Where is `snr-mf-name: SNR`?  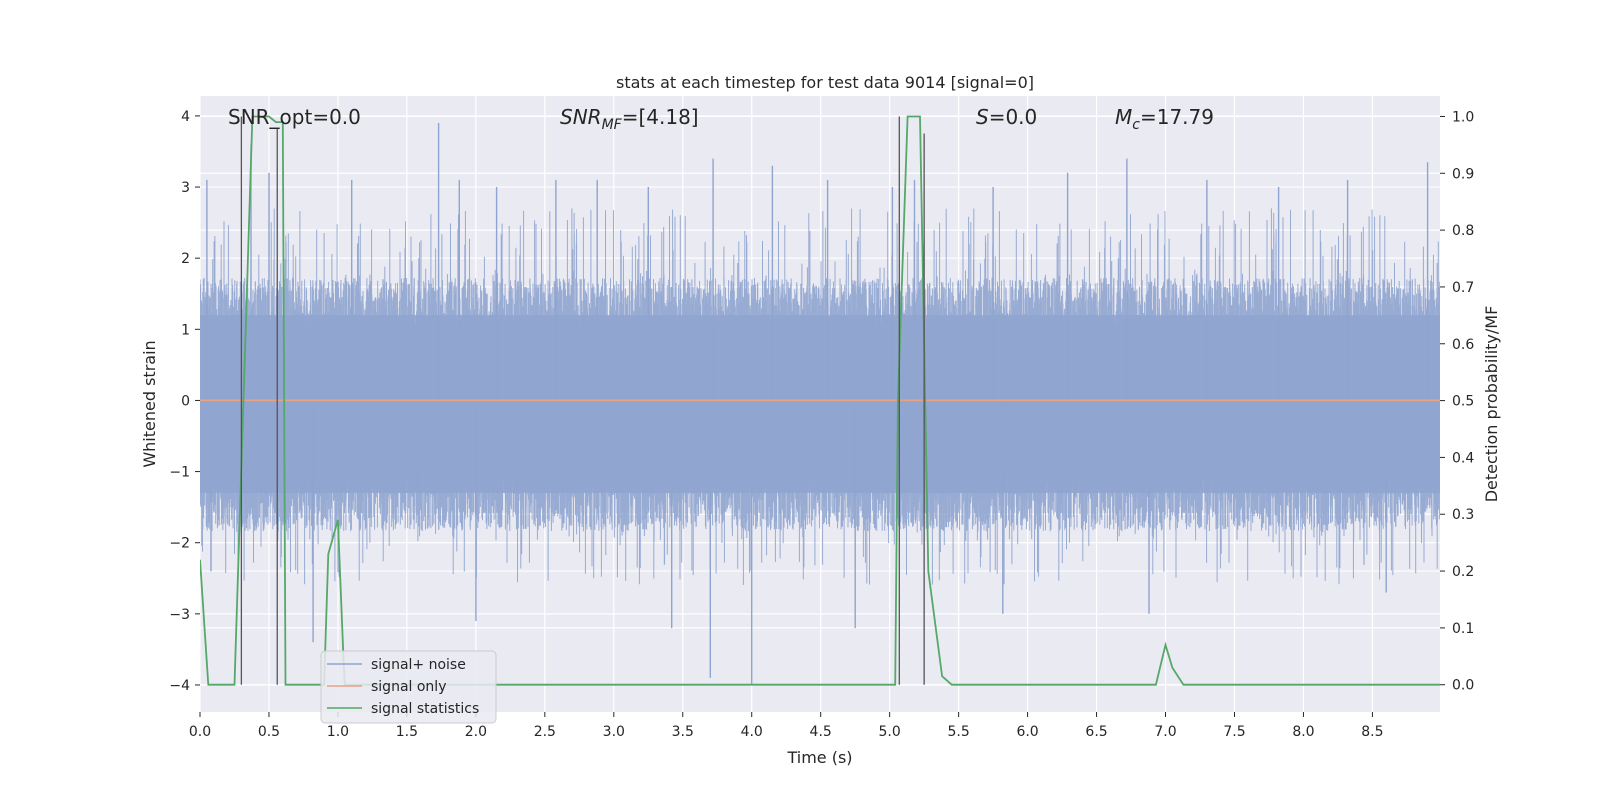
snr-mf-name: SNR is located at coordinates (581, 117).